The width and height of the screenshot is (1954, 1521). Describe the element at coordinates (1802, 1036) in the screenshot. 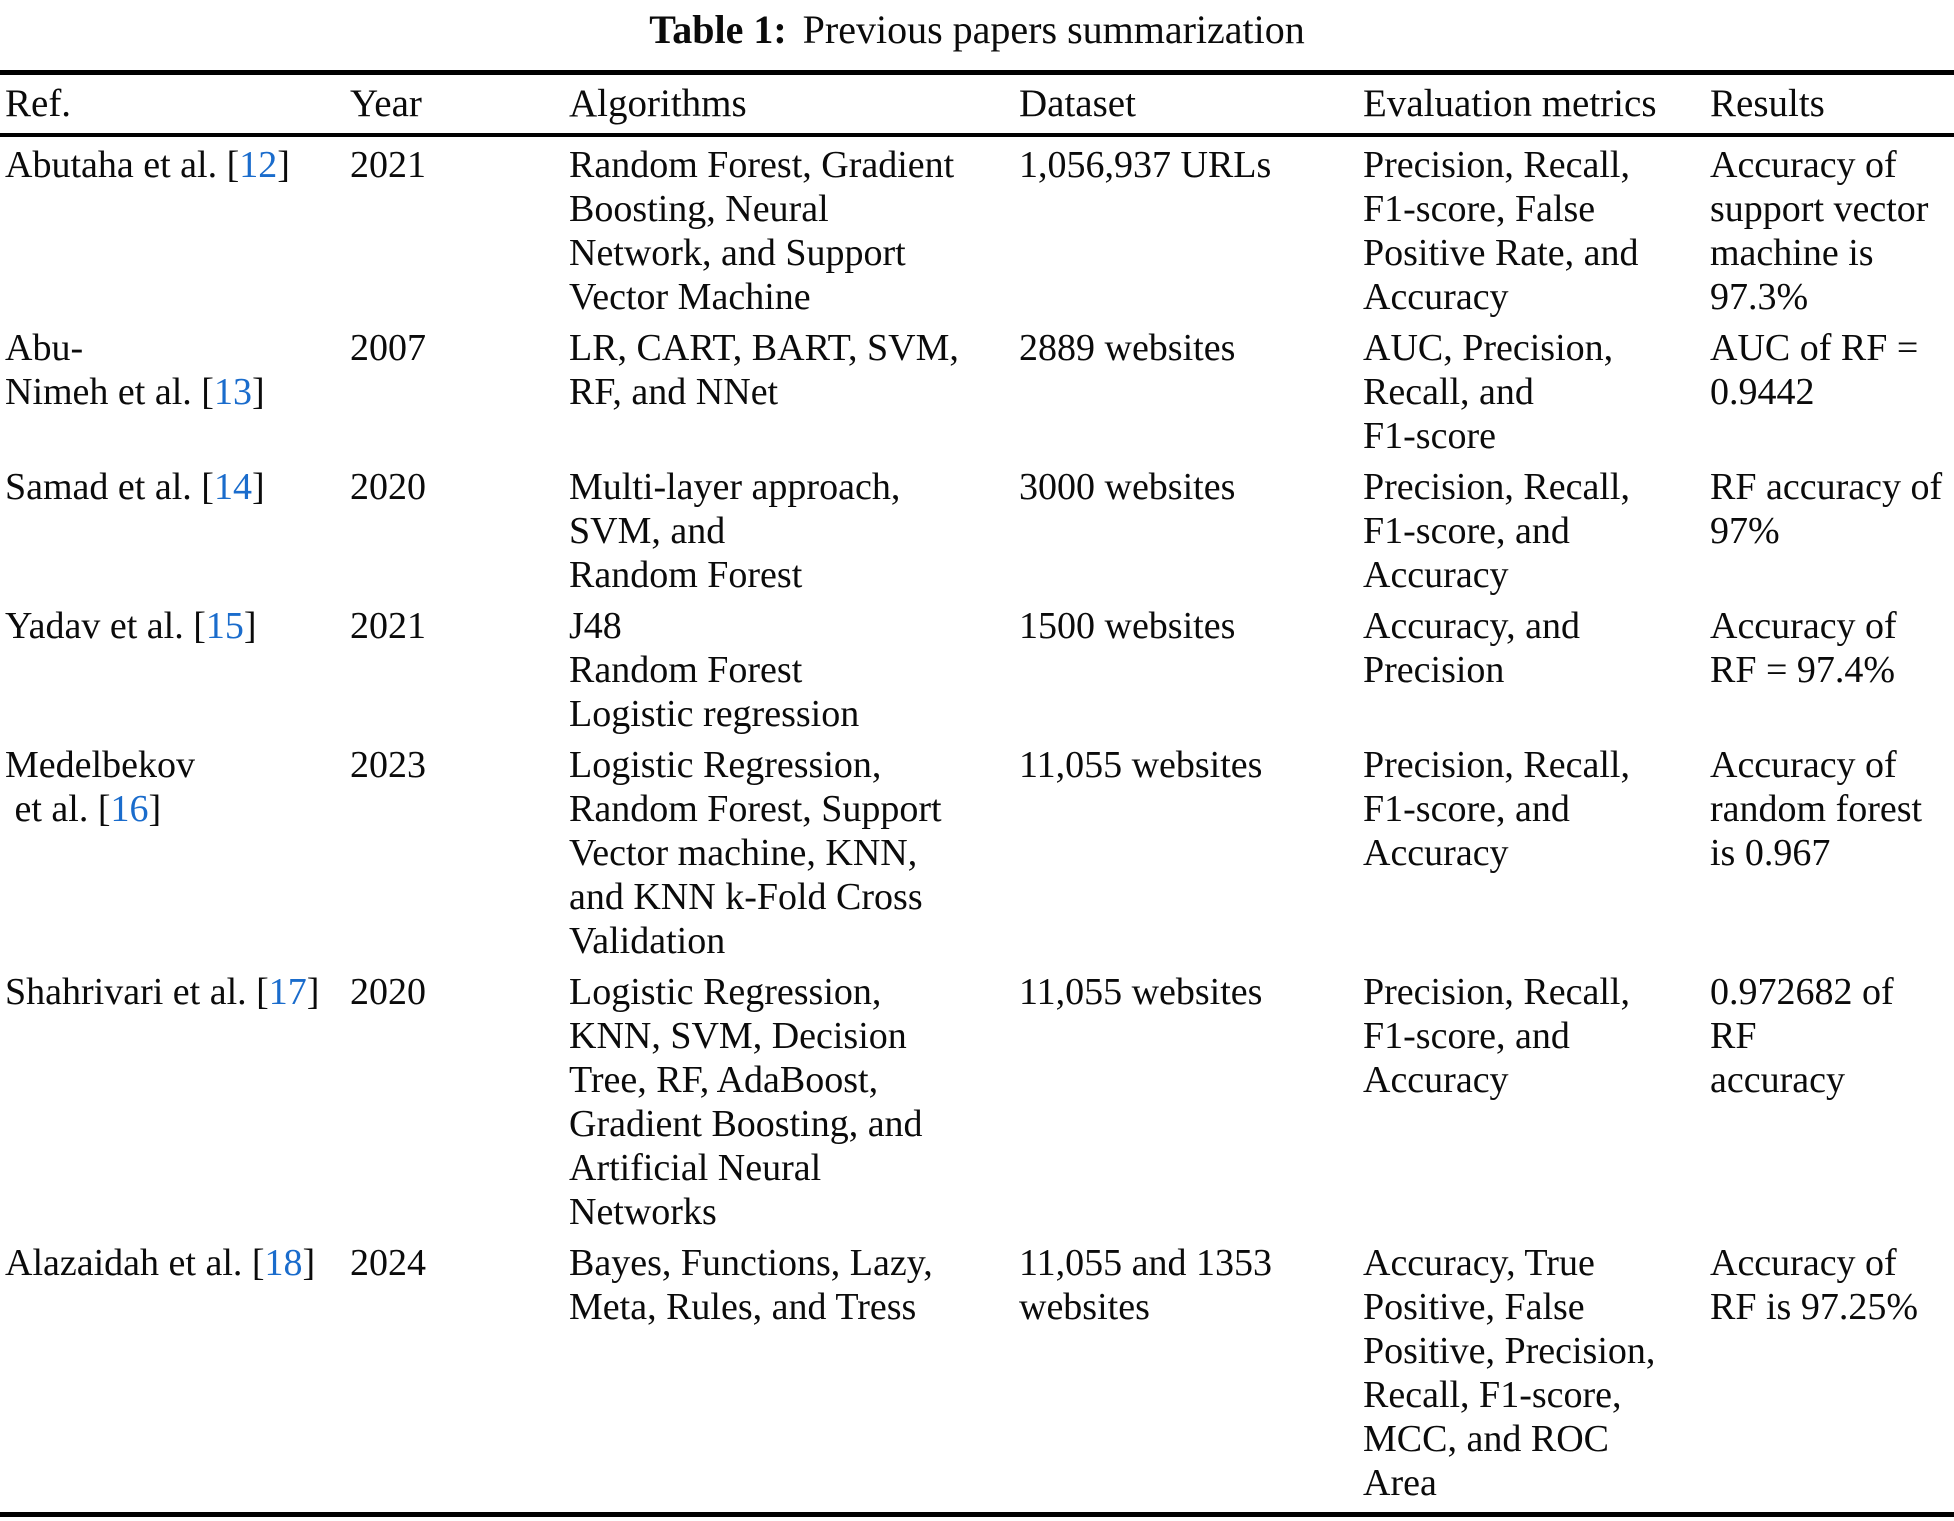

I see `results-cell: 0.972682 of RF accuracy` at that location.